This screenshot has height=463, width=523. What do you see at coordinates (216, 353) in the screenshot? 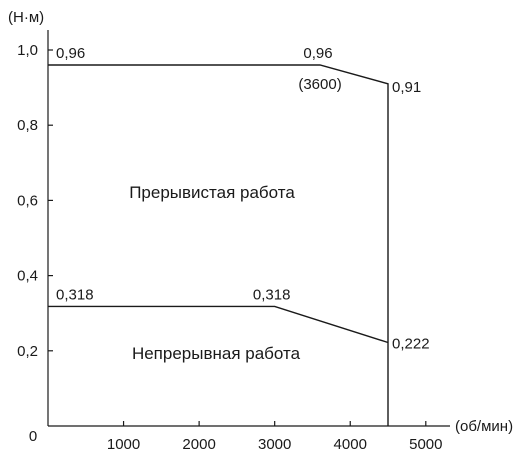
I see `region-label-continuous: Непрерывная работа` at bounding box center [216, 353].